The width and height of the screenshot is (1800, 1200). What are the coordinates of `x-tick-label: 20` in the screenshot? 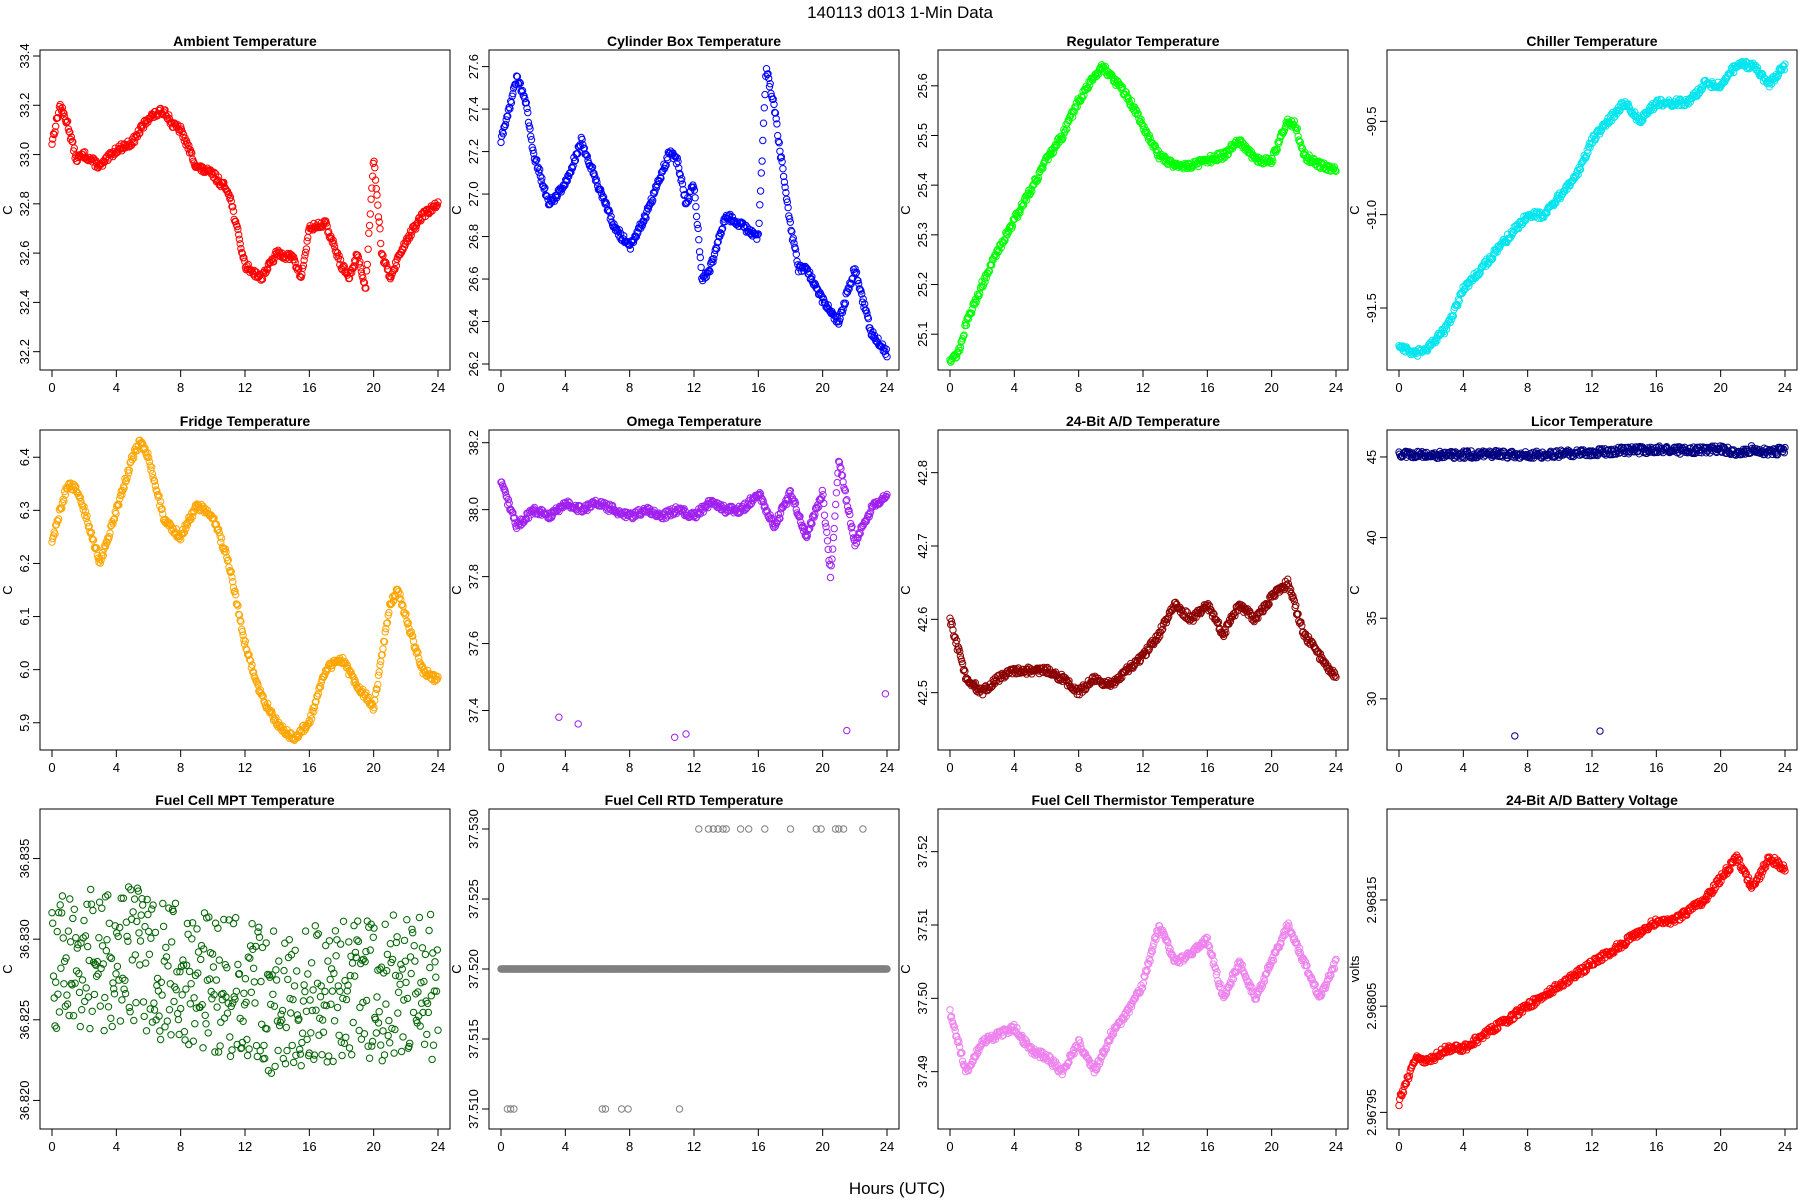 It's located at (373, 387).